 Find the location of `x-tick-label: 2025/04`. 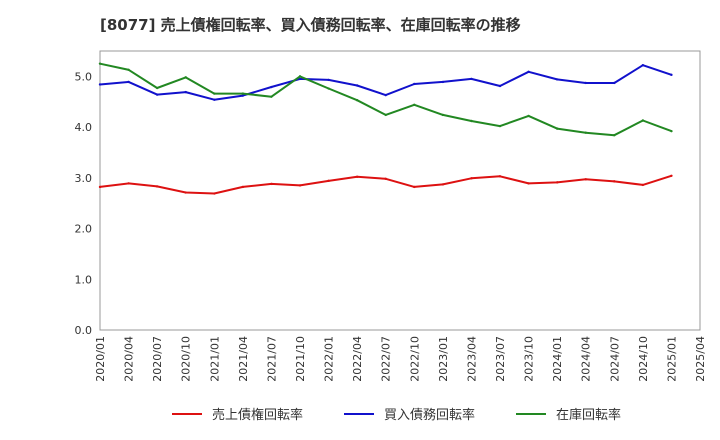

x-tick-label: 2025/04 is located at coordinates (700, 359).